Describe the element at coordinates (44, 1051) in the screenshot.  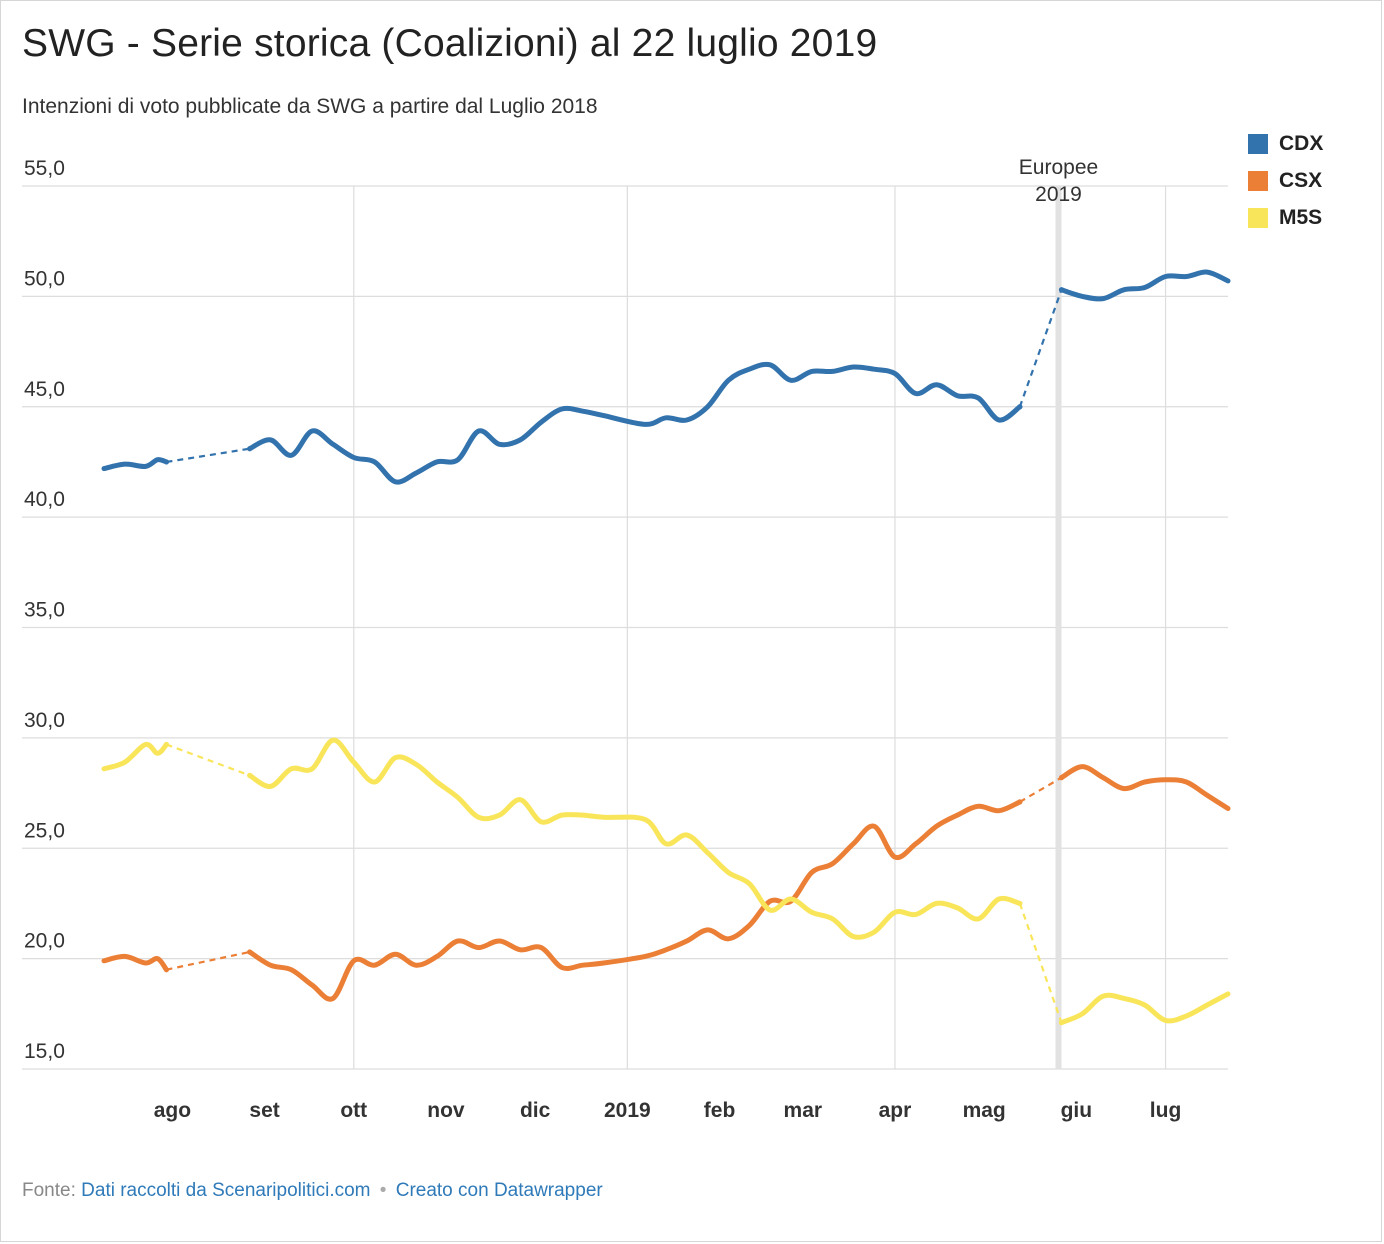
I see `y-tick-label: 15,0` at that location.